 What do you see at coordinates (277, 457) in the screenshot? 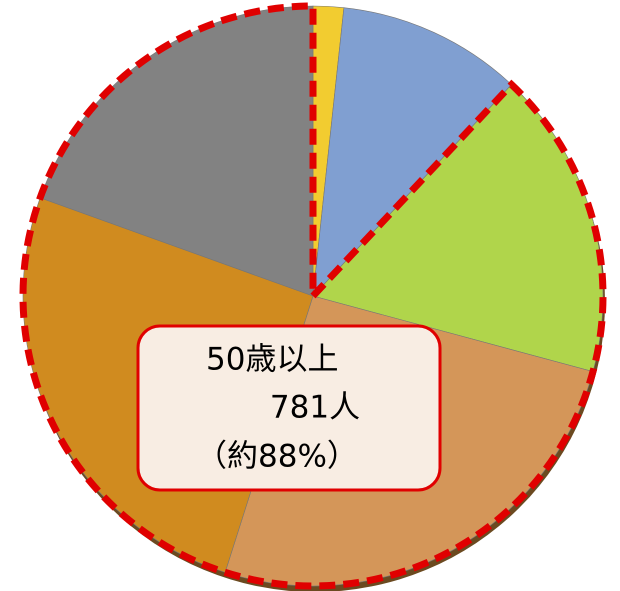
I see `annotation-text: （約88%）` at bounding box center [277, 457].